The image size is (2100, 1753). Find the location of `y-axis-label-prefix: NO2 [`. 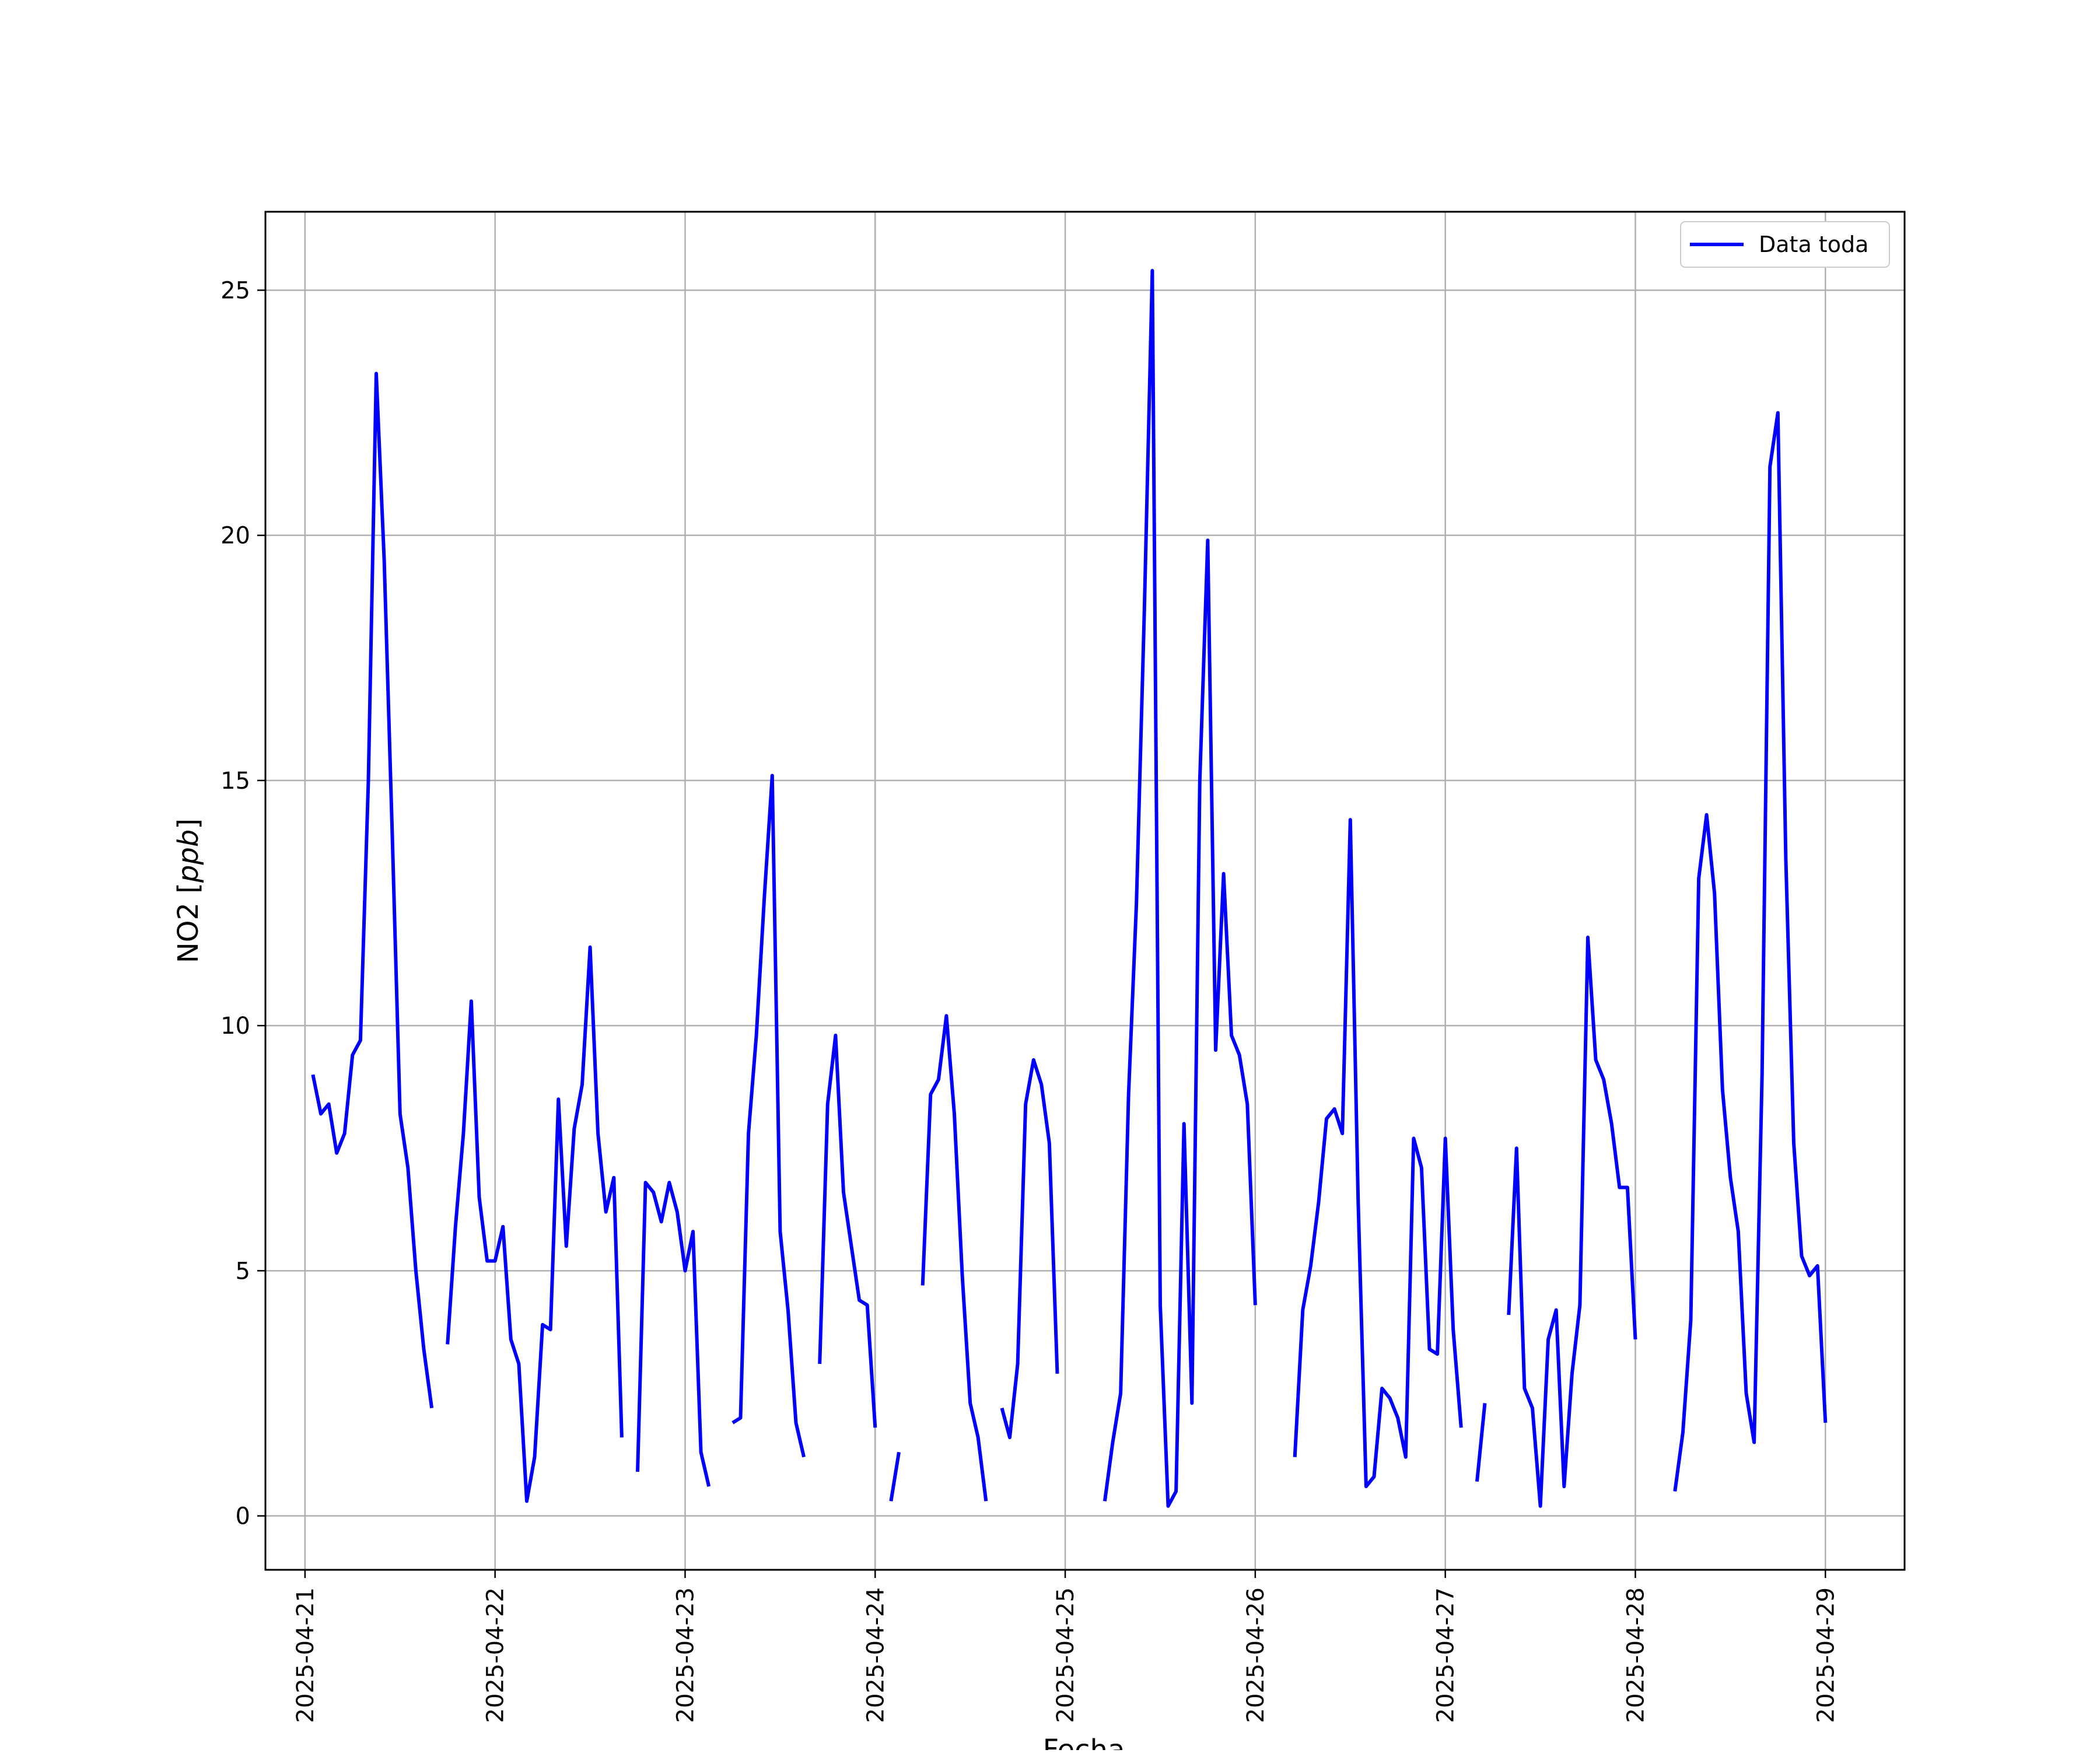

y-axis-label-prefix: NO2 [ is located at coordinates (188, 923).